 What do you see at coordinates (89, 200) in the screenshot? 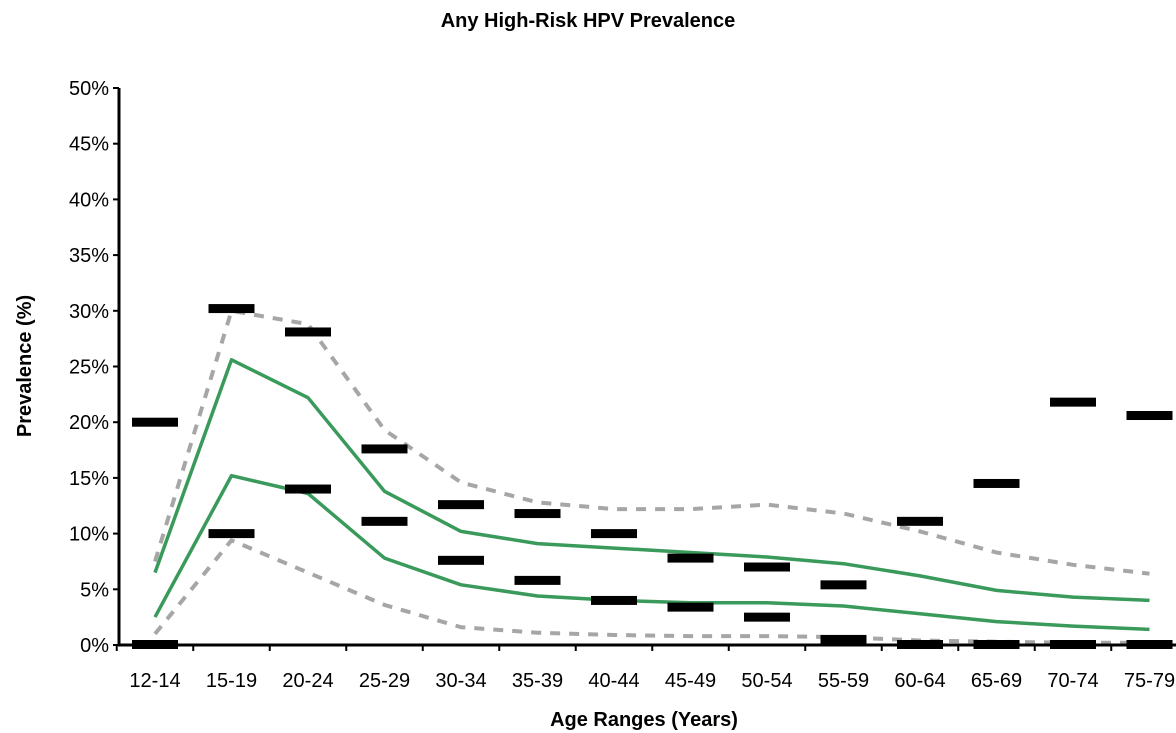
I see `y-tick-label: 40%` at bounding box center [89, 200].